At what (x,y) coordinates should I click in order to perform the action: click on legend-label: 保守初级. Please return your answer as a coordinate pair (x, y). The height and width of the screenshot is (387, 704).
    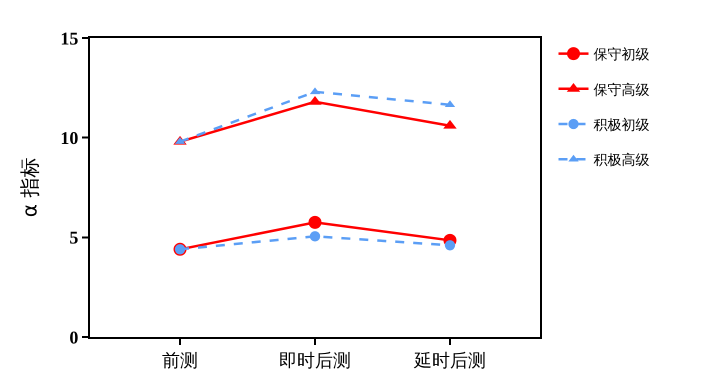
    Looking at the image, I should click on (622, 55).